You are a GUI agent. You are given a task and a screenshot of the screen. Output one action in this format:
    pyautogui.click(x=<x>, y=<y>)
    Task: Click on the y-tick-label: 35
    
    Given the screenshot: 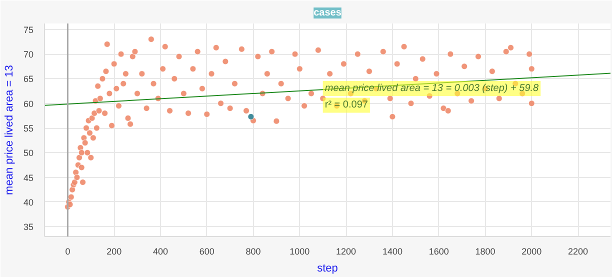 What is the action you would take?
    pyautogui.click(x=28, y=227)
    